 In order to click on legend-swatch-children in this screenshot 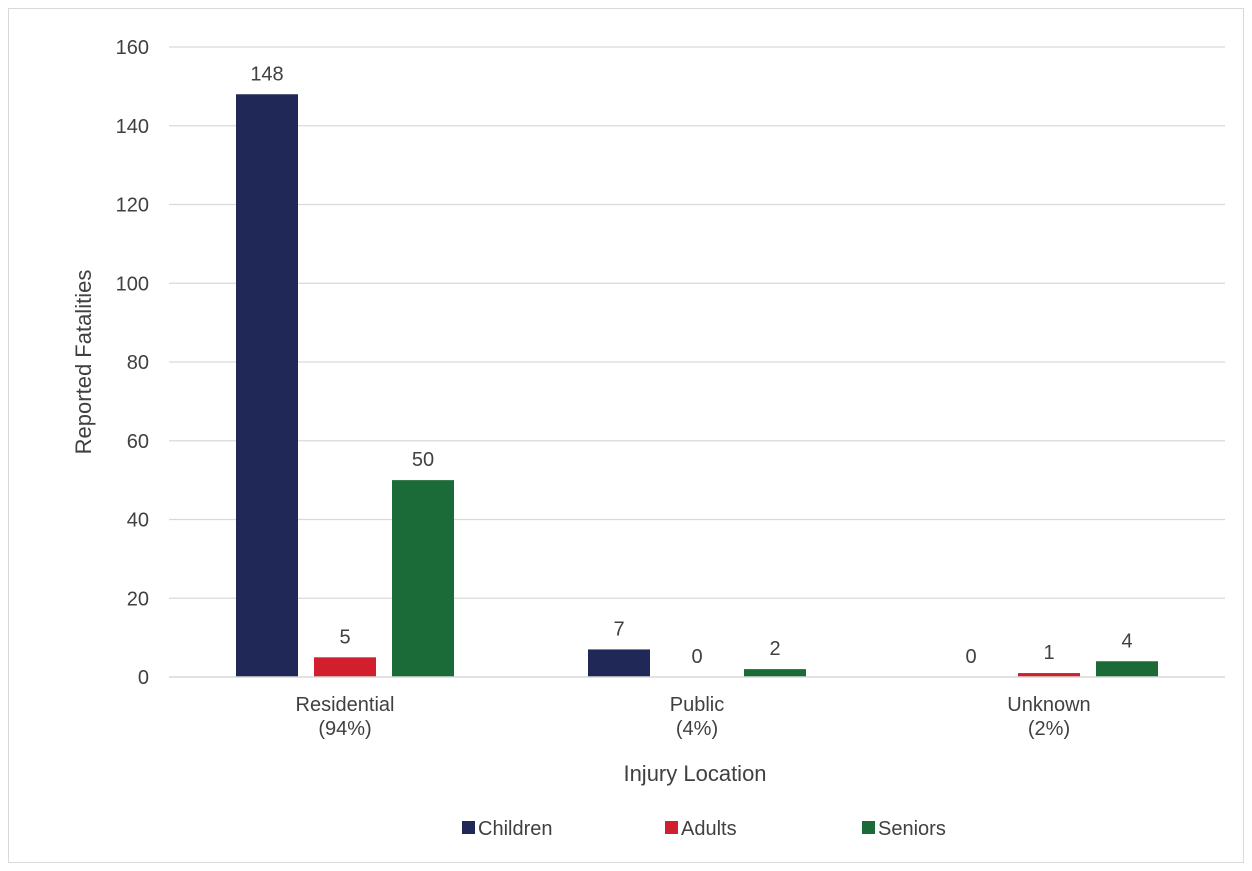, I will do `click(468, 827)`.